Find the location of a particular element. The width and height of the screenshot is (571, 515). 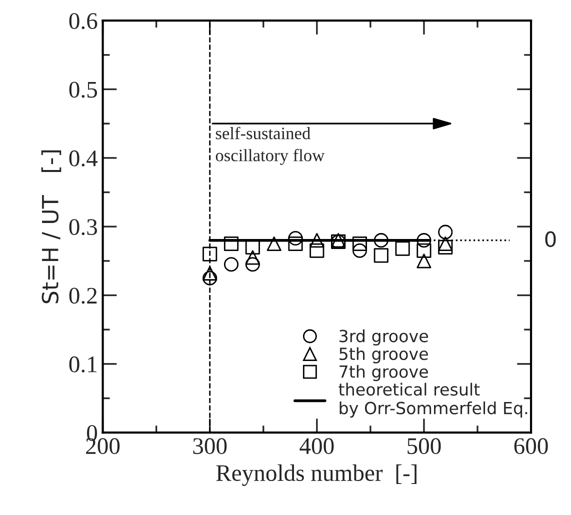

x-tick-label: 600 is located at coordinates (531, 446).